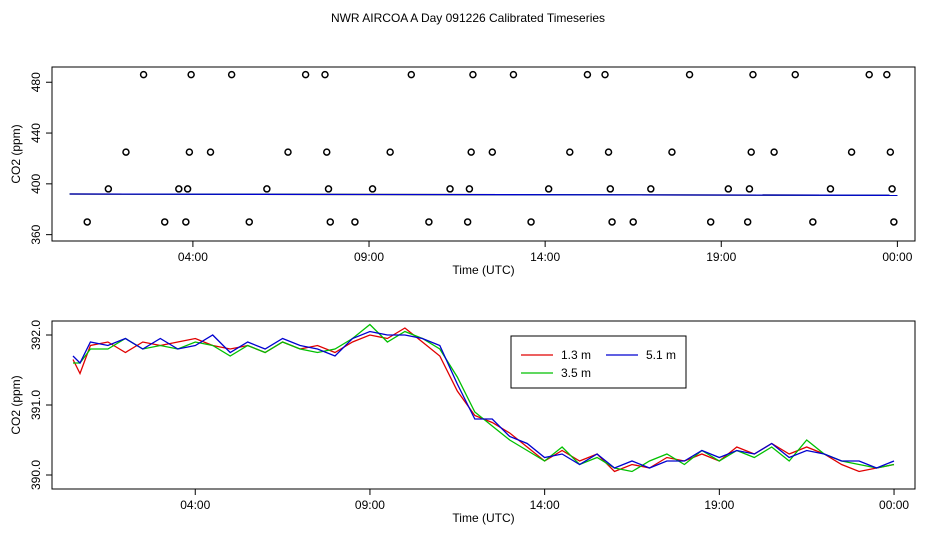 The width and height of the screenshot is (936, 540). I want to click on y-tick-label: 360, so click(36, 234).